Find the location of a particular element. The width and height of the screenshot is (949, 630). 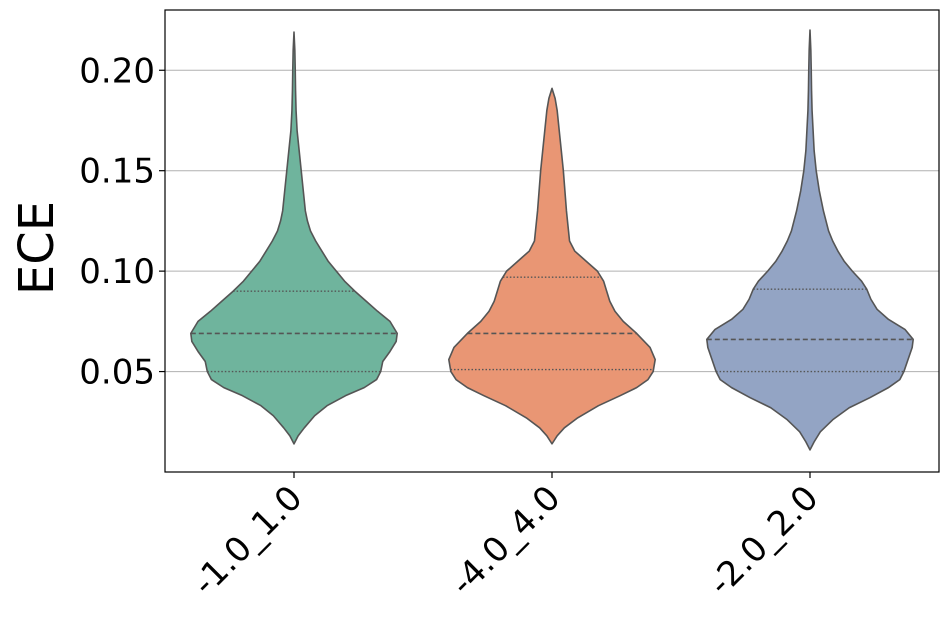

x-tick-label: -2.0_2.0 is located at coordinates (763, 540).